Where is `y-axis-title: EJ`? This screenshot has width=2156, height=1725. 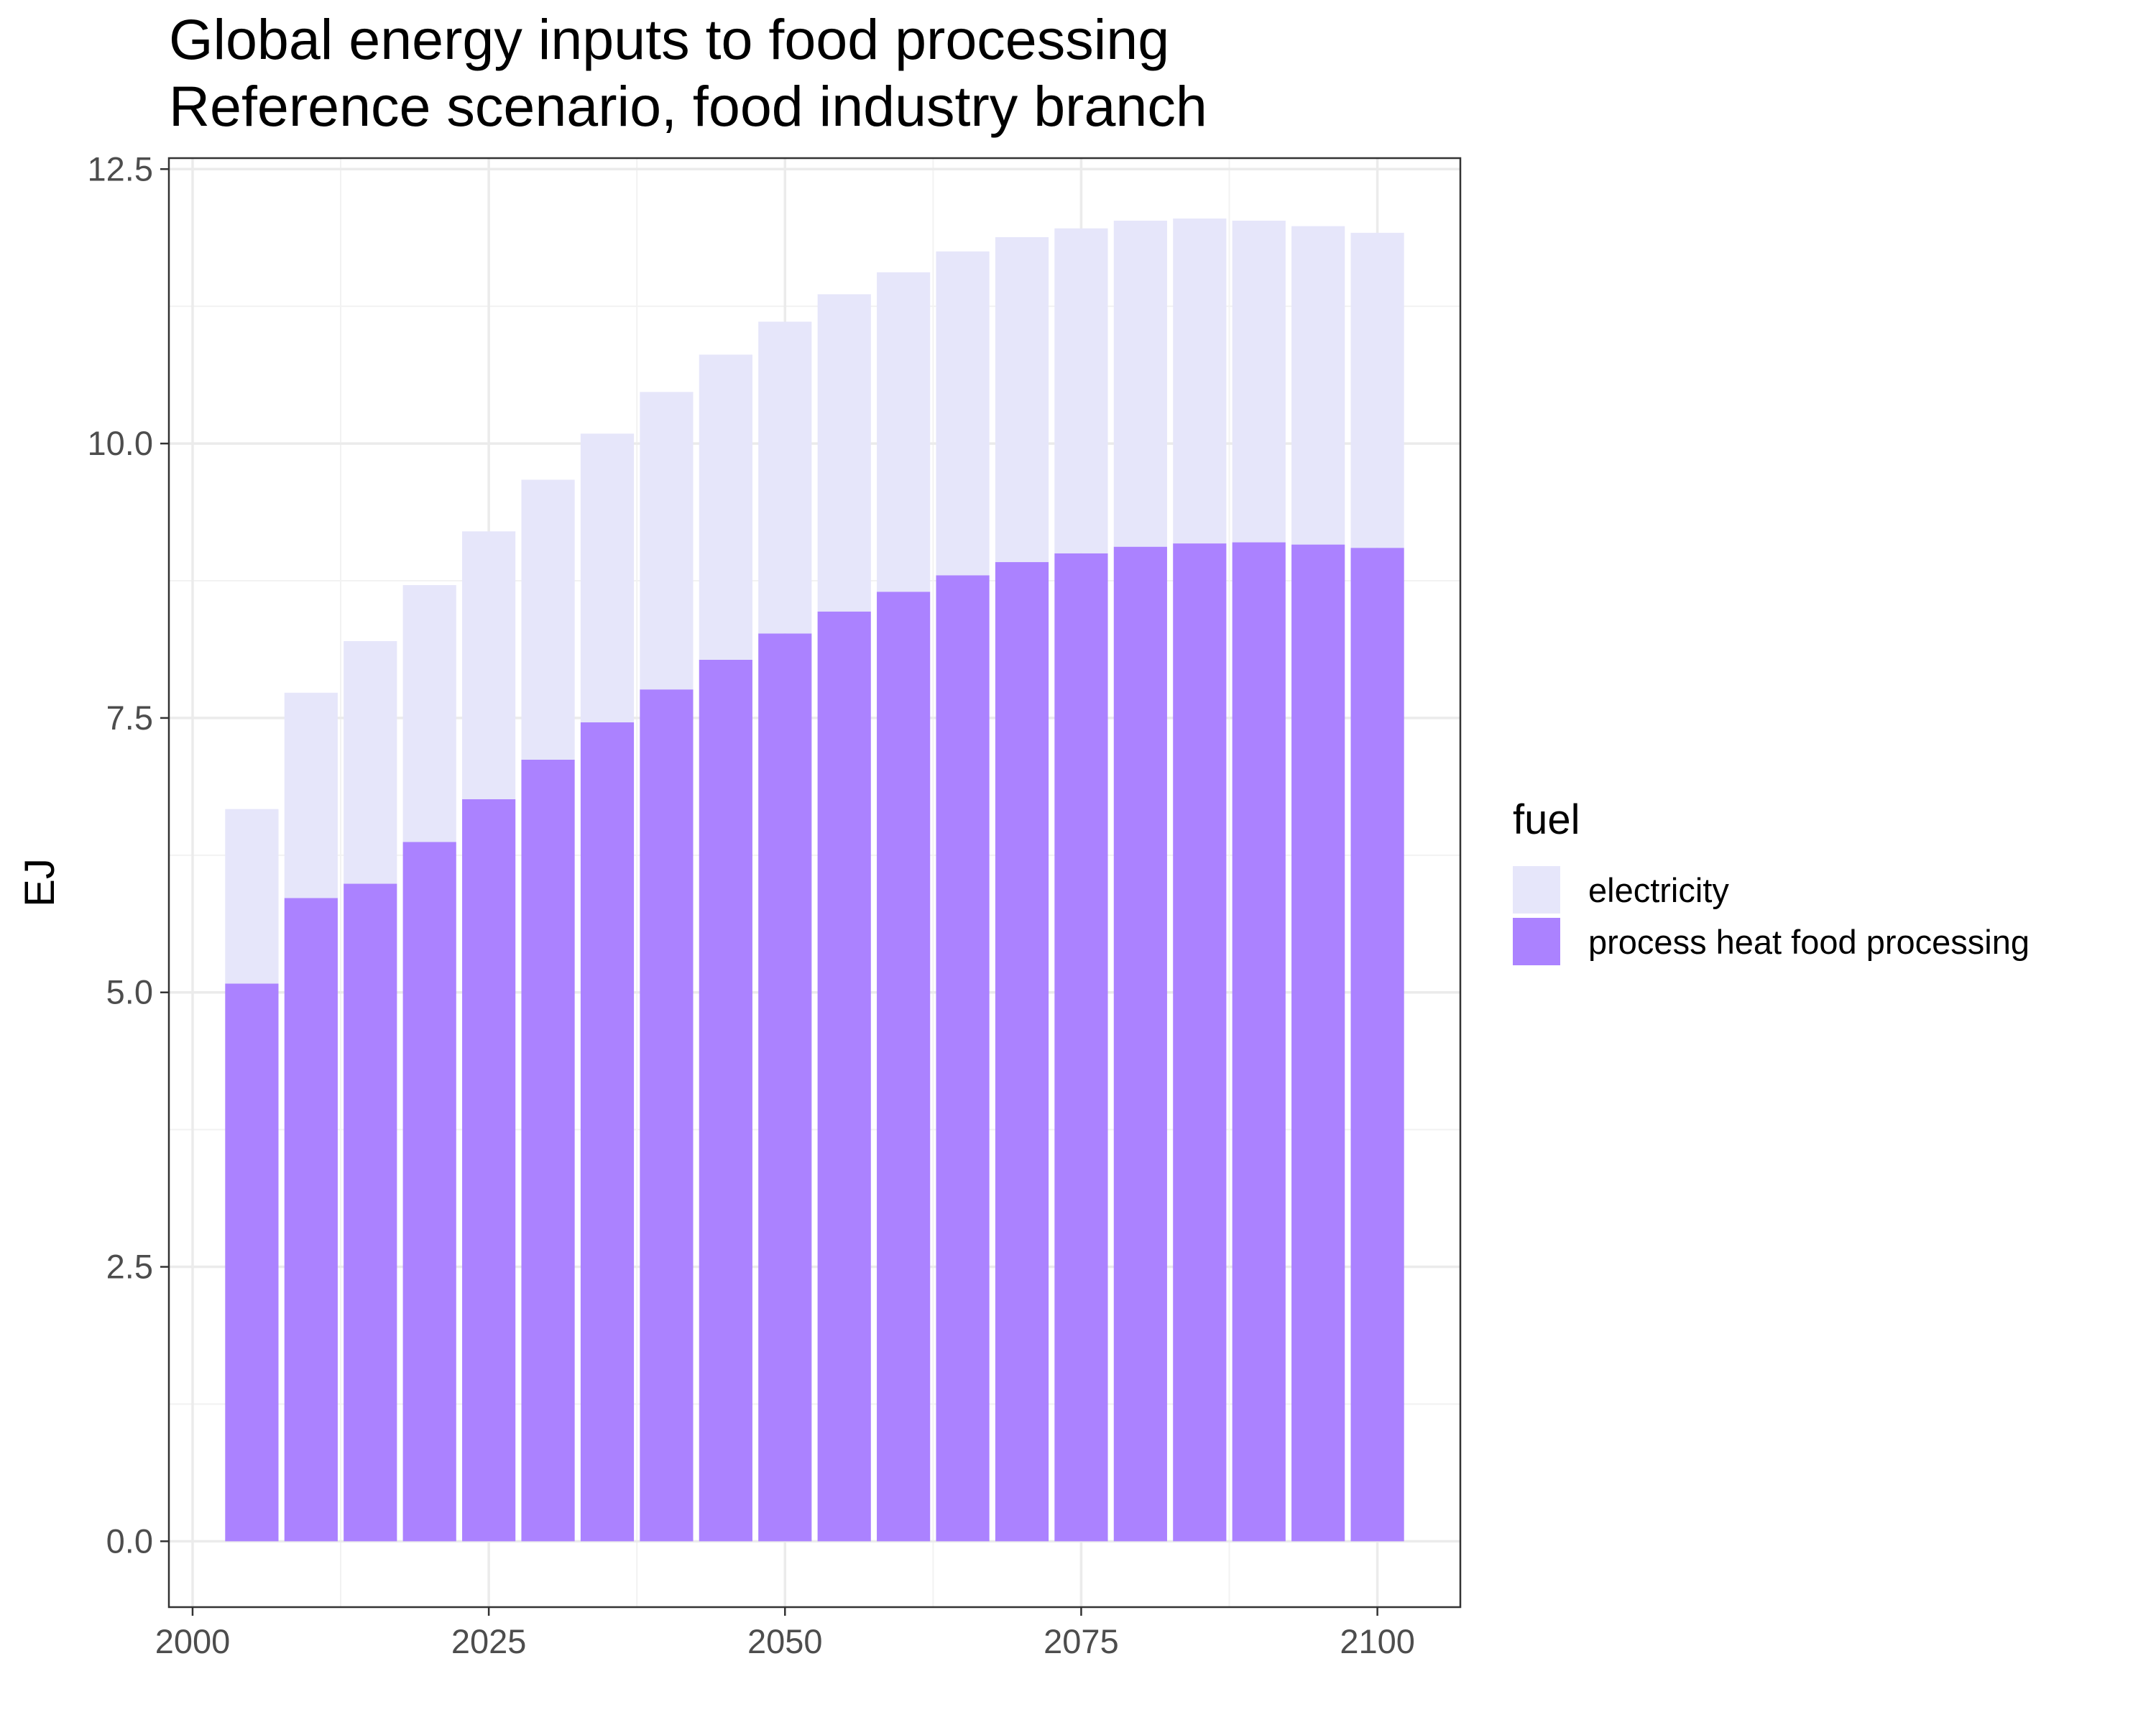
y-axis-title: EJ is located at coordinates (40, 882).